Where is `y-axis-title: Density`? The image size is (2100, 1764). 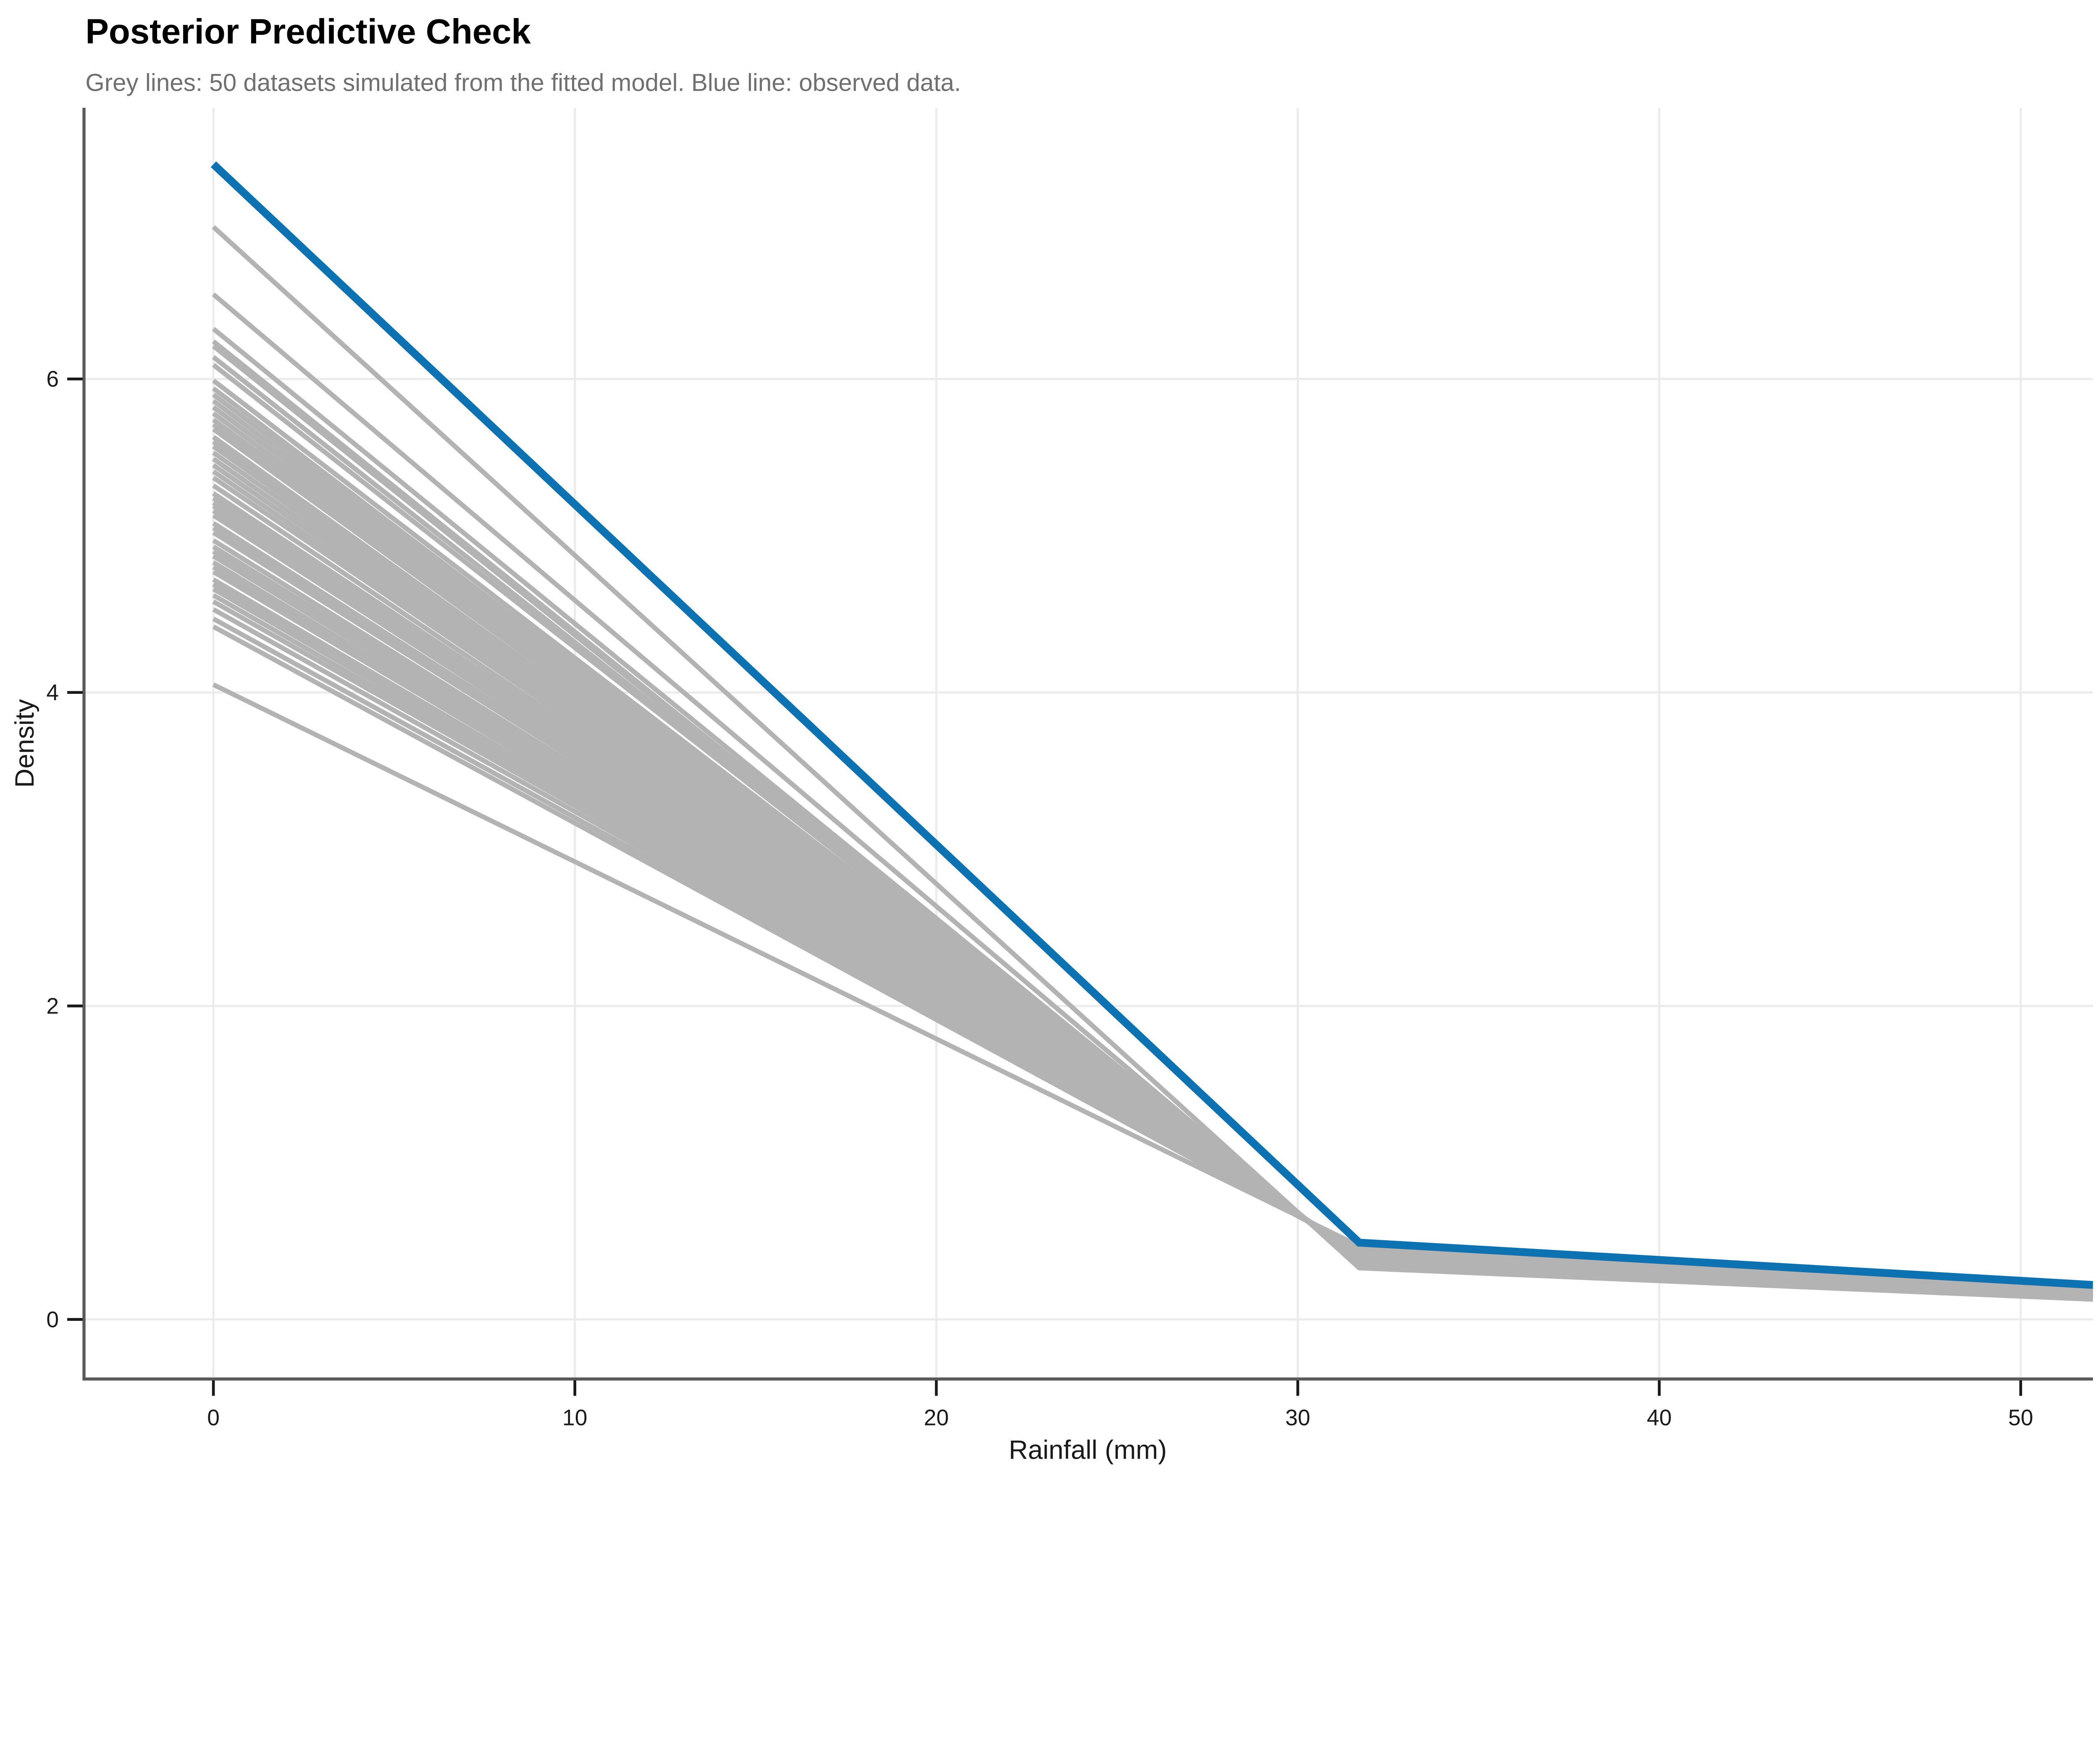
y-axis-title: Density is located at coordinates (24, 743).